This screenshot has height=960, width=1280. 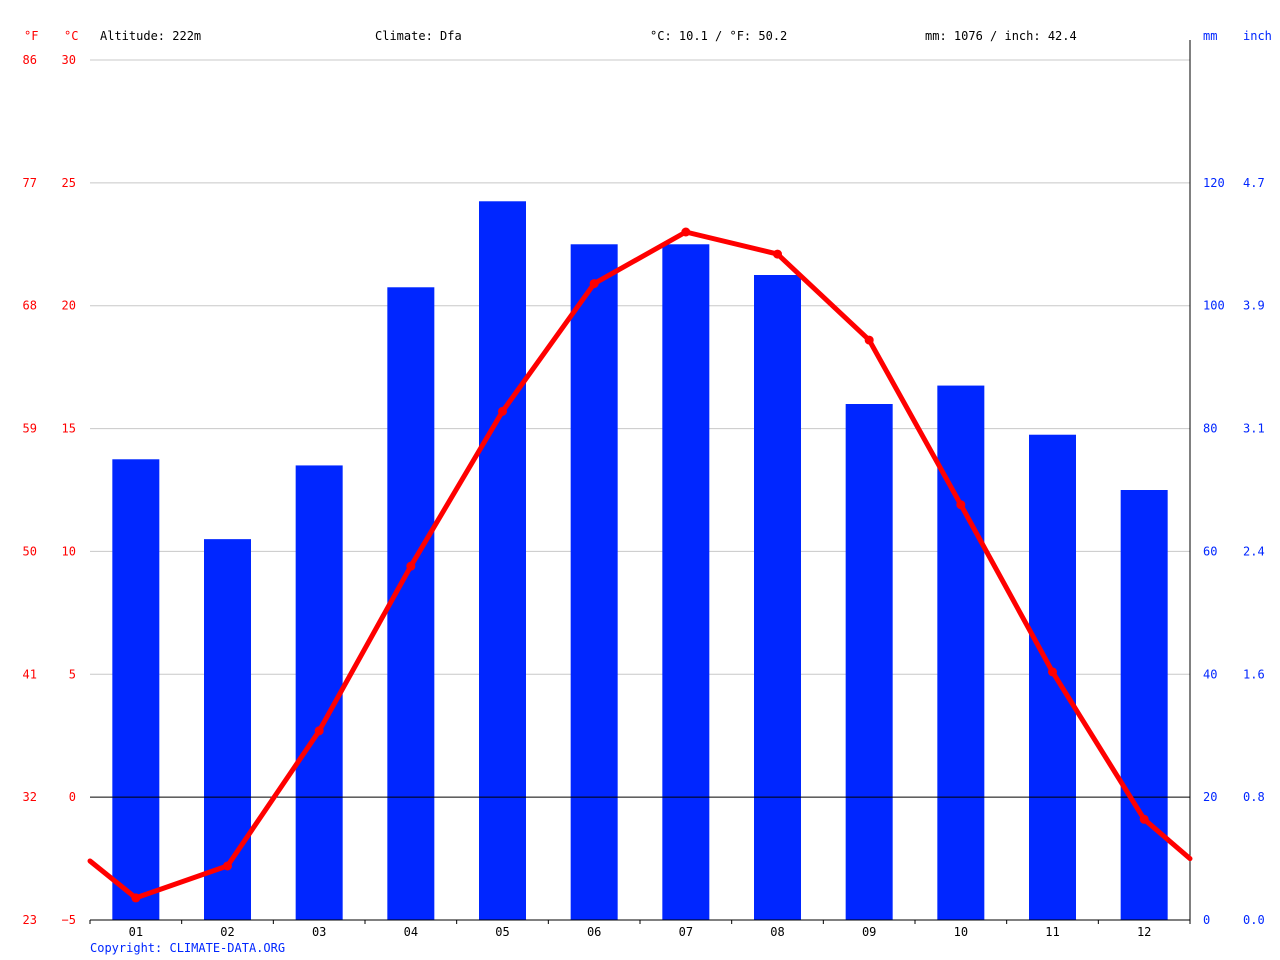 I want to click on celsius-tick-label: 25, so click(x=69, y=183).